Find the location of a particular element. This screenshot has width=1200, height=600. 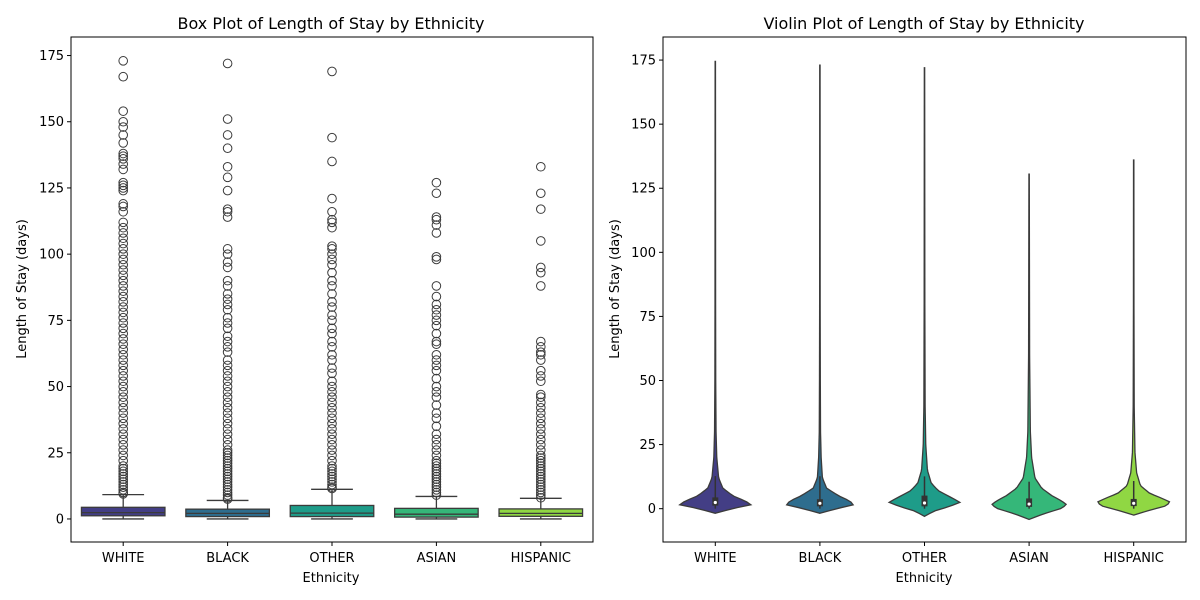

x-tick-label: HISPANIC is located at coordinates (541, 558).